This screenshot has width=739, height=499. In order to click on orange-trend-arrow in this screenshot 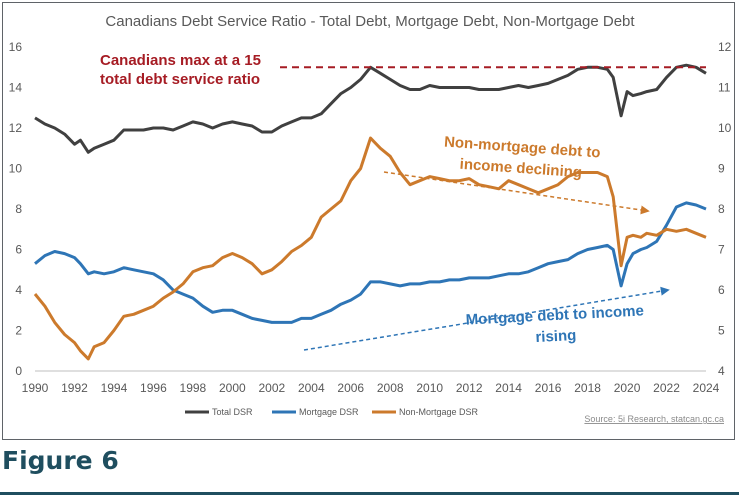, I will do `click(516, 193)`.